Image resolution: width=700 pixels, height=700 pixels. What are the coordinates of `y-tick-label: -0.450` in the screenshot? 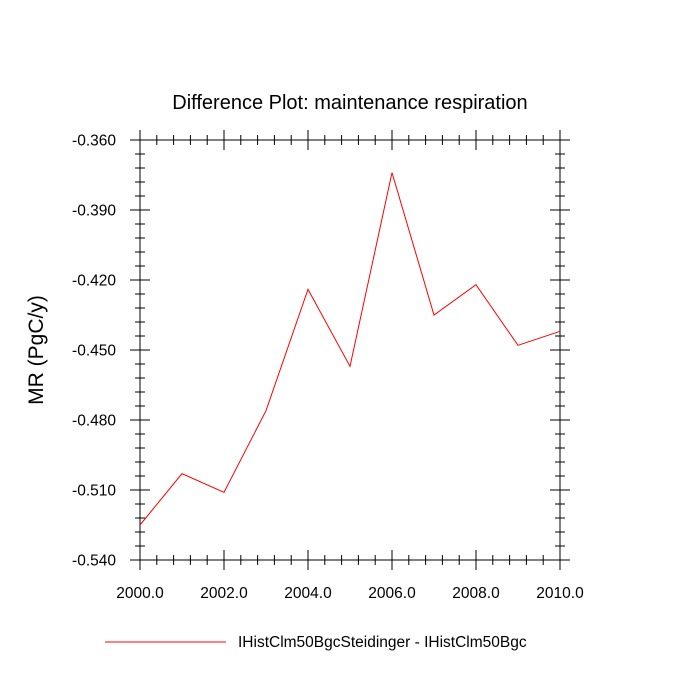 It's located at (94, 351).